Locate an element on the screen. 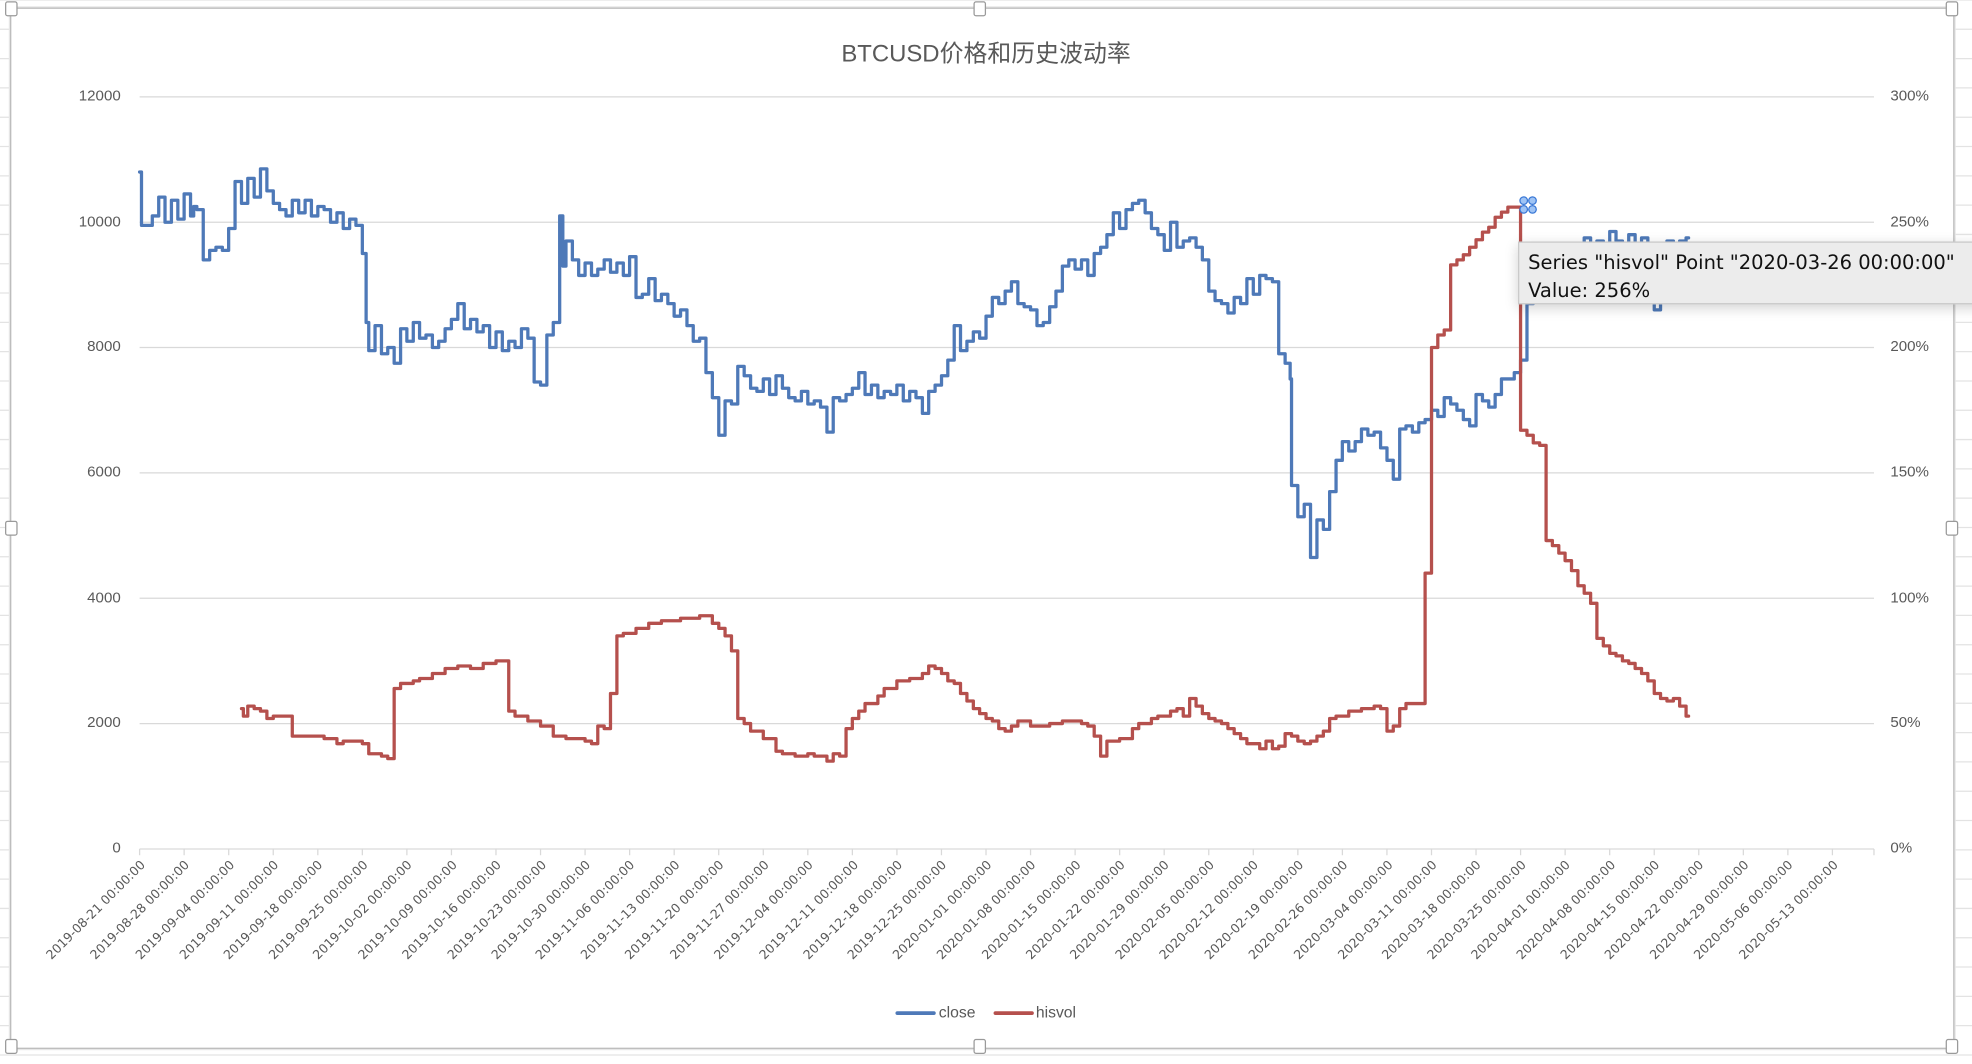 Image resolution: width=1972 pixels, height=1064 pixels. right-axis-tick-label: 300% is located at coordinates (1909, 95).